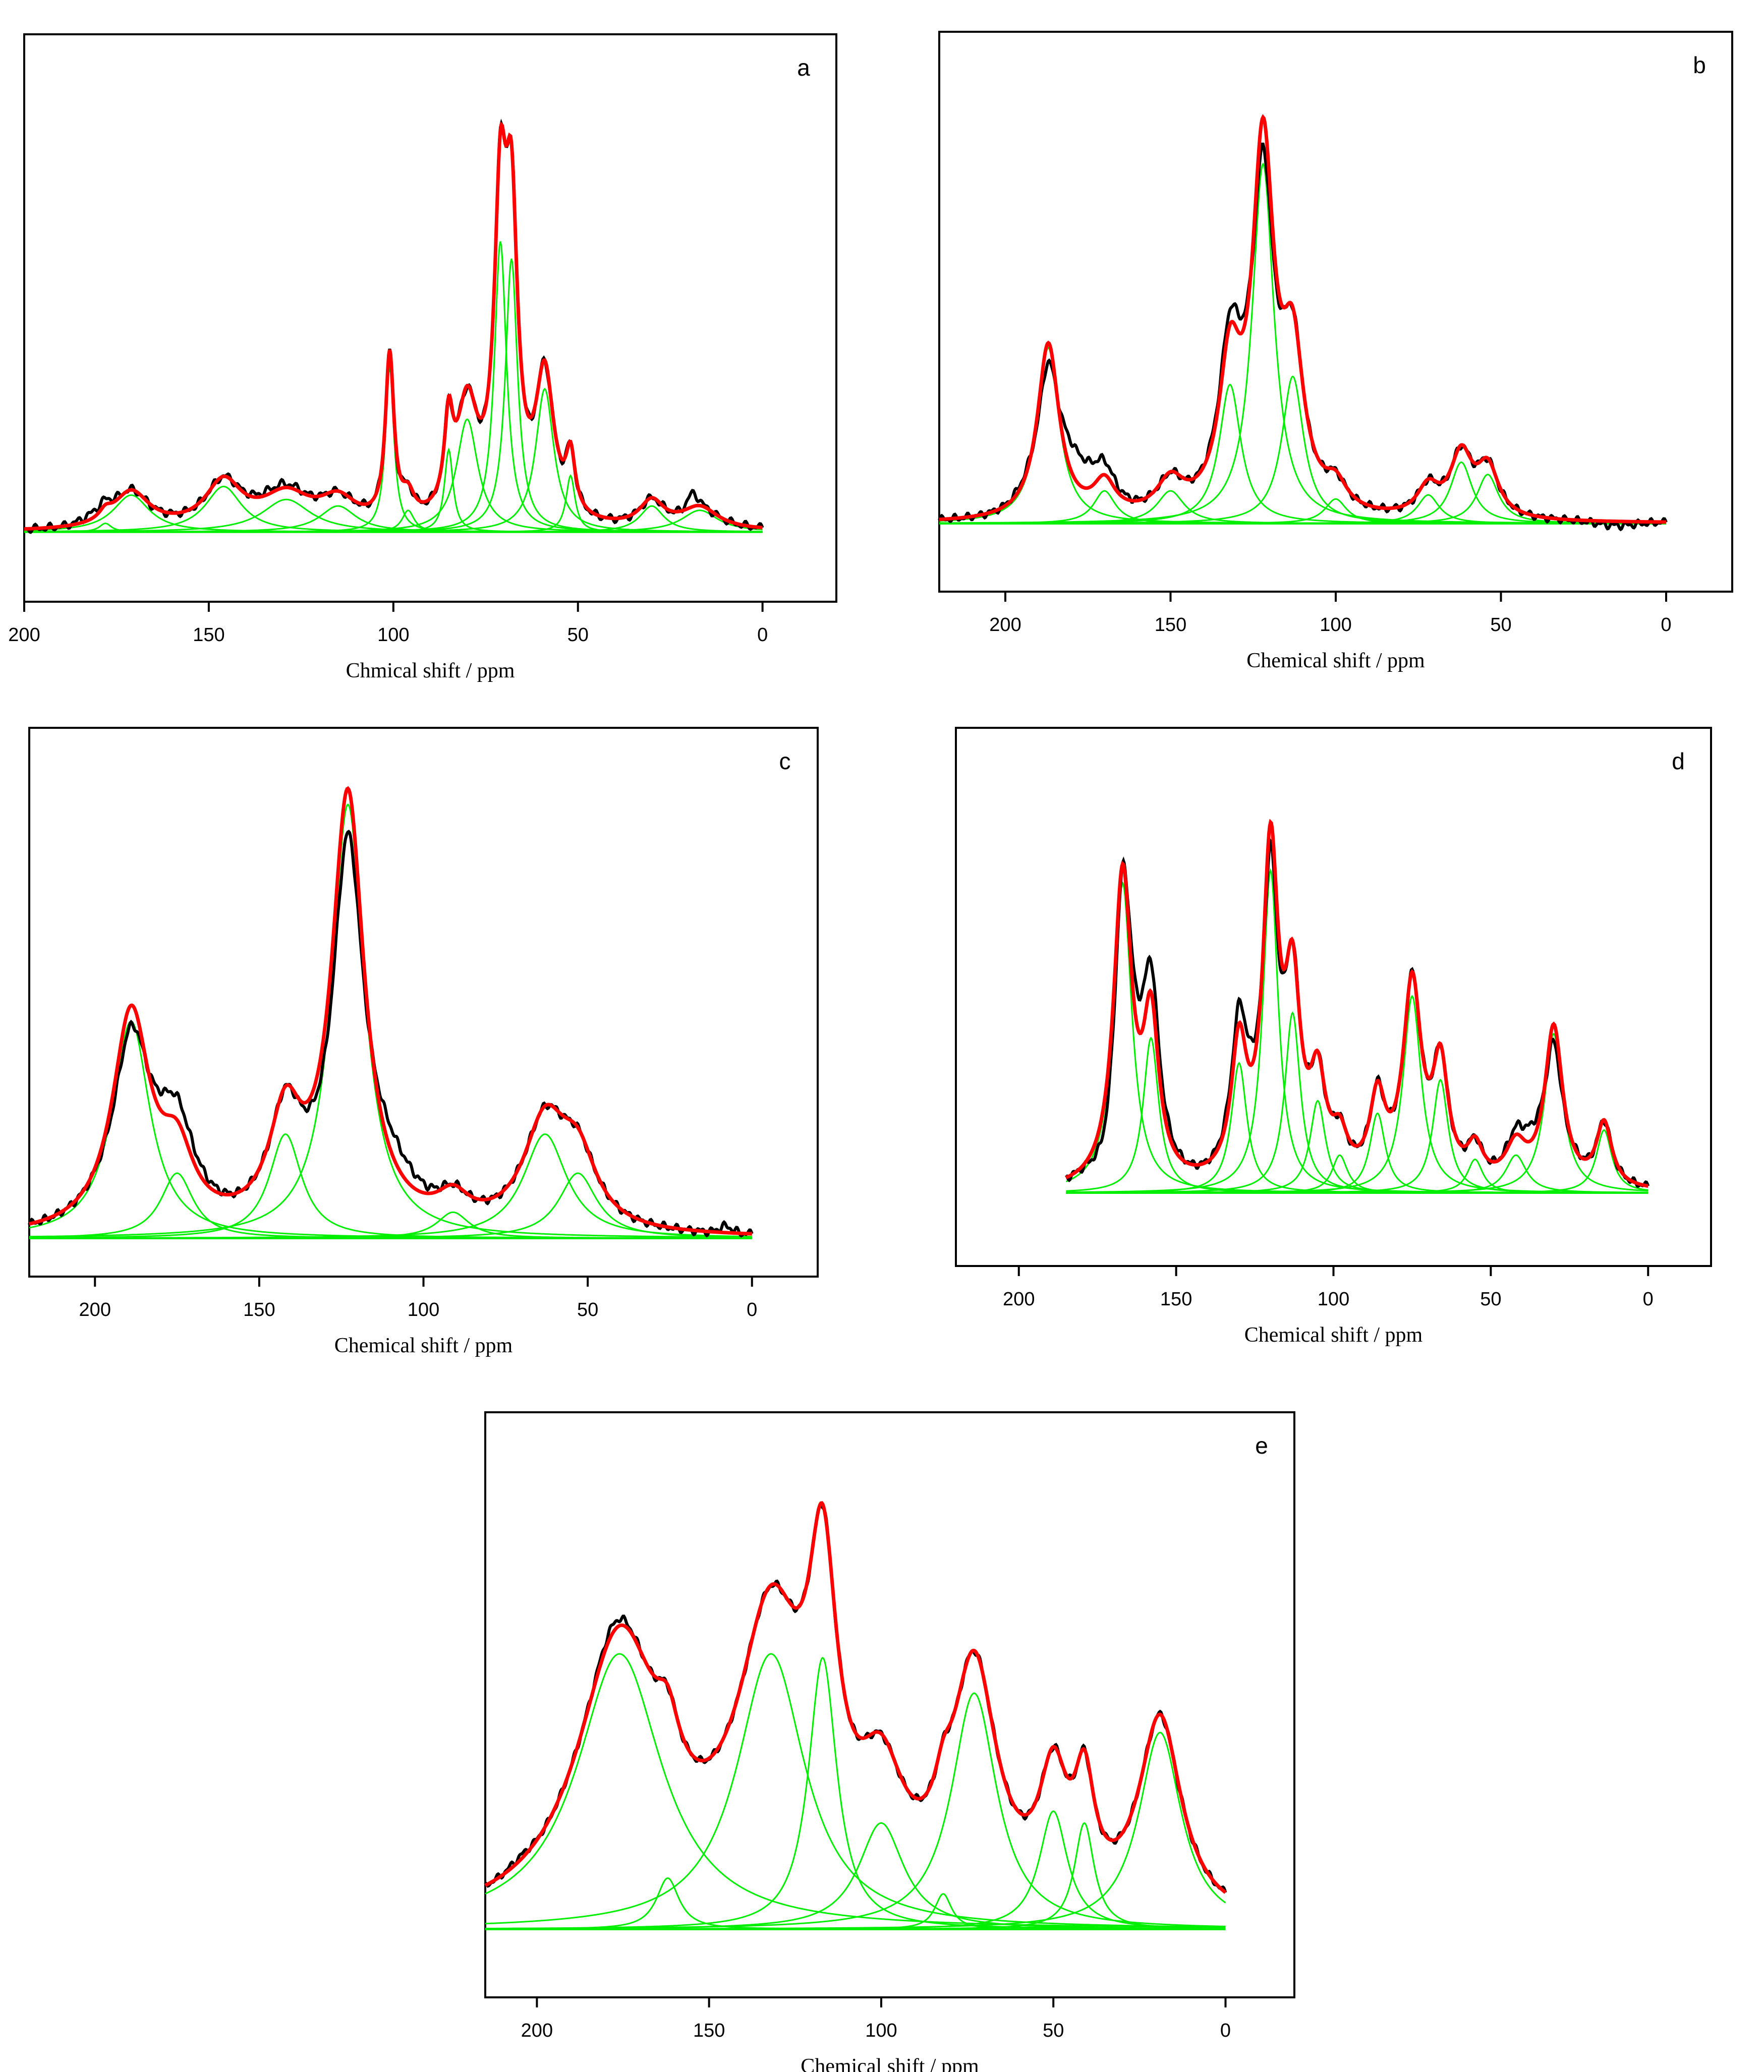 Image resolution: width=1764 pixels, height=2072 pixels. Describe the element at coordinates (803, 67) in the screenshot. I see `panel-label: a` at that location.